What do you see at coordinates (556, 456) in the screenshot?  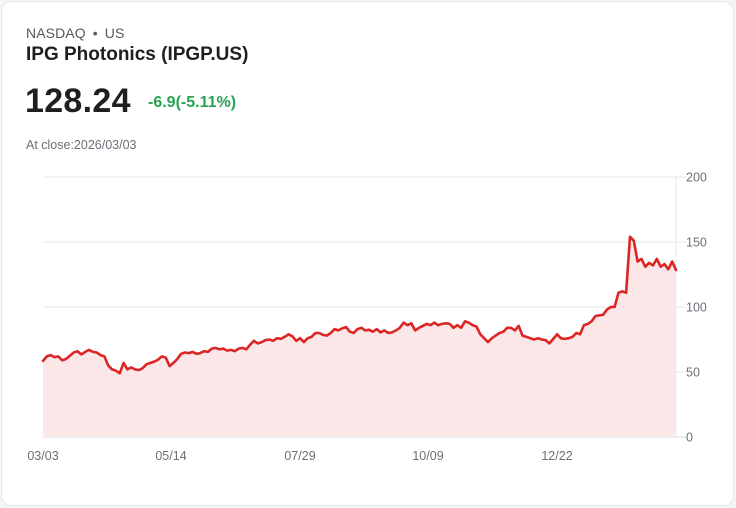 I see `x-tick-label: 12/22` at bounding box center [556, 456].